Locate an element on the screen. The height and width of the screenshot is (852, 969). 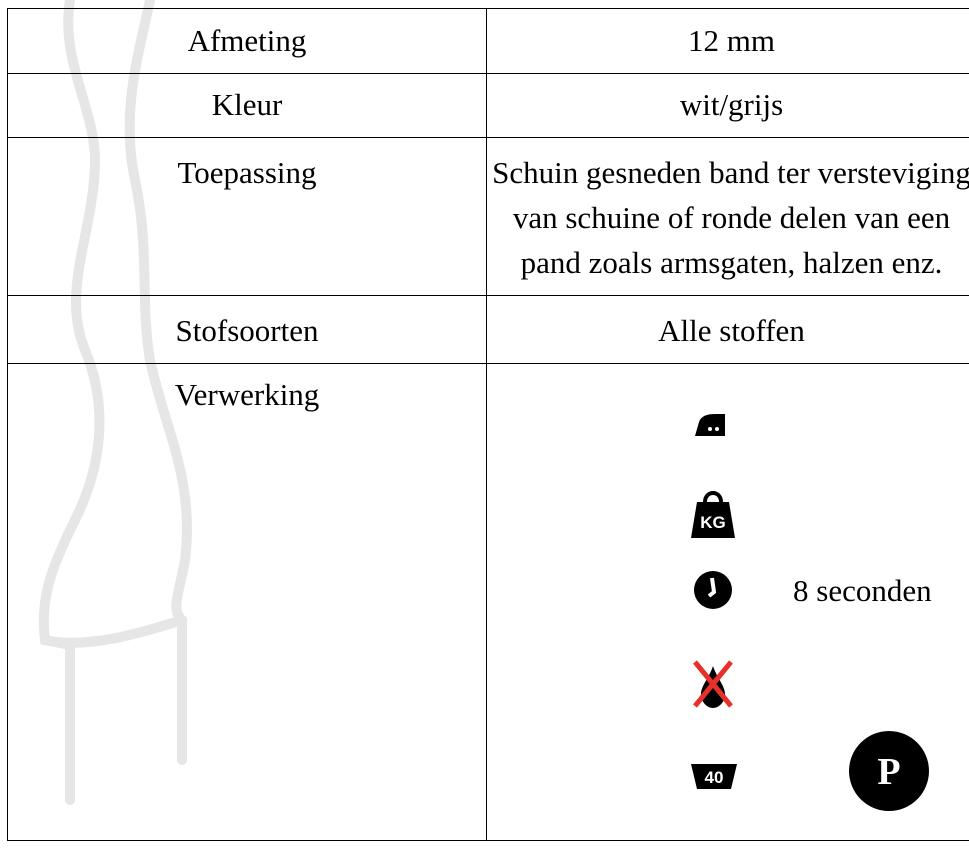
weight-label: KG is located at coordinates (713, 522).